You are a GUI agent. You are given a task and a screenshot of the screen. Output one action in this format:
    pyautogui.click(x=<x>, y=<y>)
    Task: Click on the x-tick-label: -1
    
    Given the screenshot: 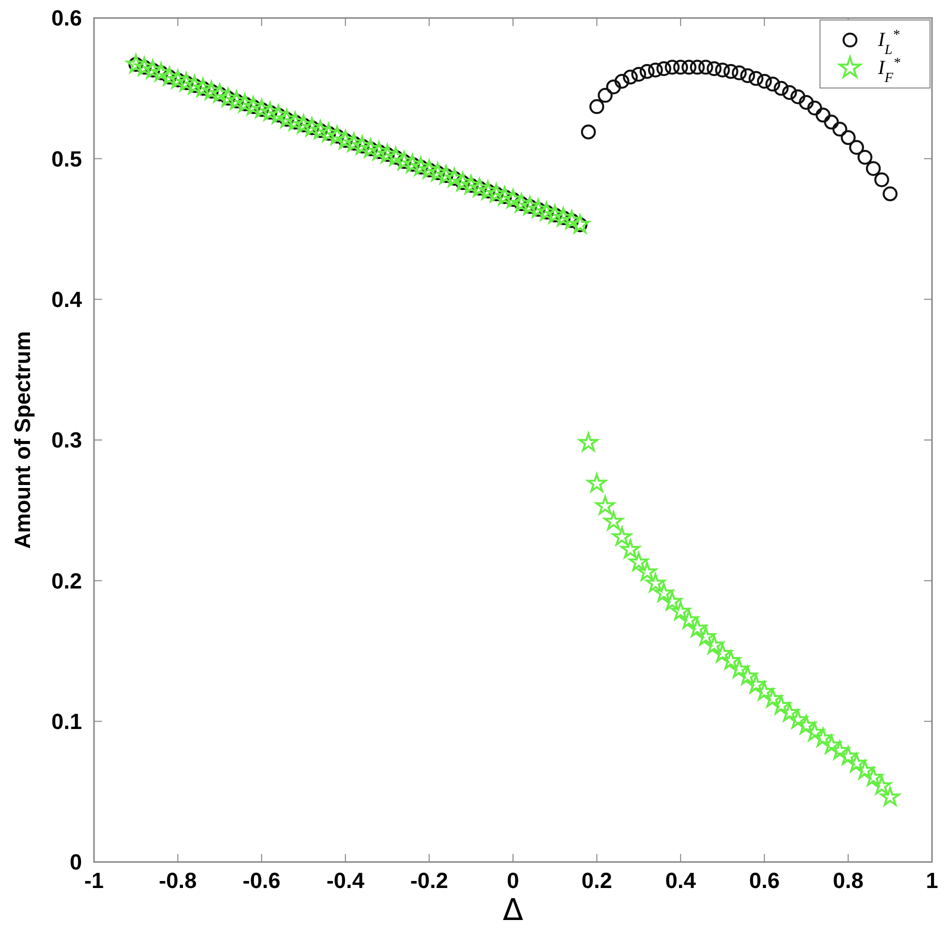 What is the action you would take?
    pyautogui.click(x=94, y=880)
    